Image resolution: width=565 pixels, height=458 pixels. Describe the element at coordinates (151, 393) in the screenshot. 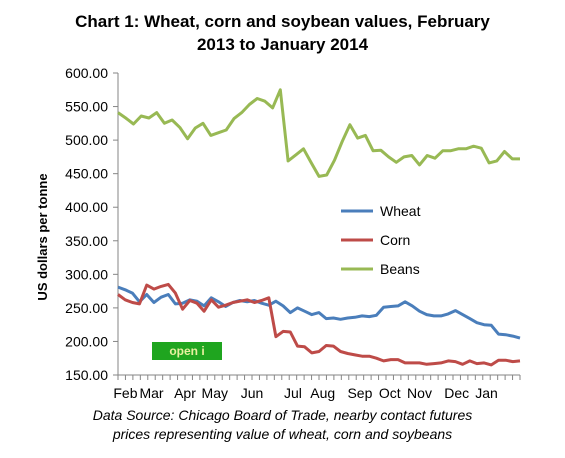

I see `x-tick-label: Mar` at that location.